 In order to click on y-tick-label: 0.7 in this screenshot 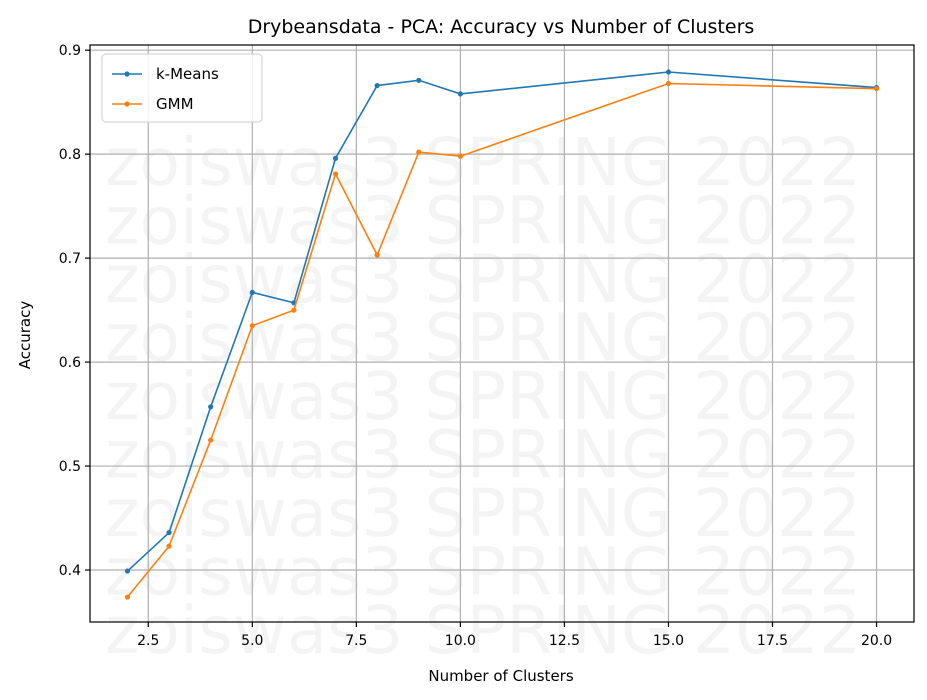, I will do `click(70, 259)`.